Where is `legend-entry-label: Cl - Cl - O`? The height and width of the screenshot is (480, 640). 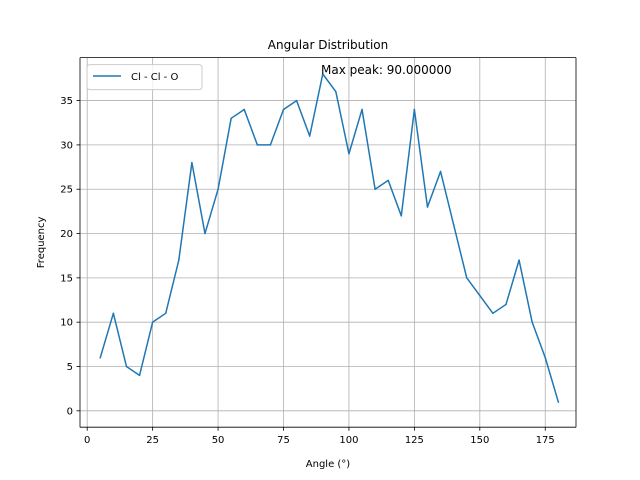 legend-entry-label: Cl - Cl - O is located at coordinates (154, 77).